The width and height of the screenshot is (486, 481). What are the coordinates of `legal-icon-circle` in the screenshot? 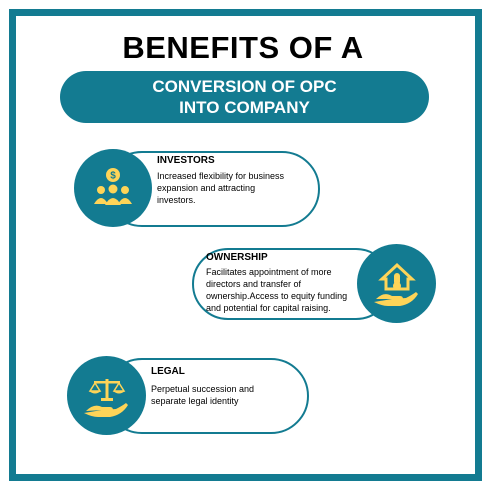 It's located at (106, 395).